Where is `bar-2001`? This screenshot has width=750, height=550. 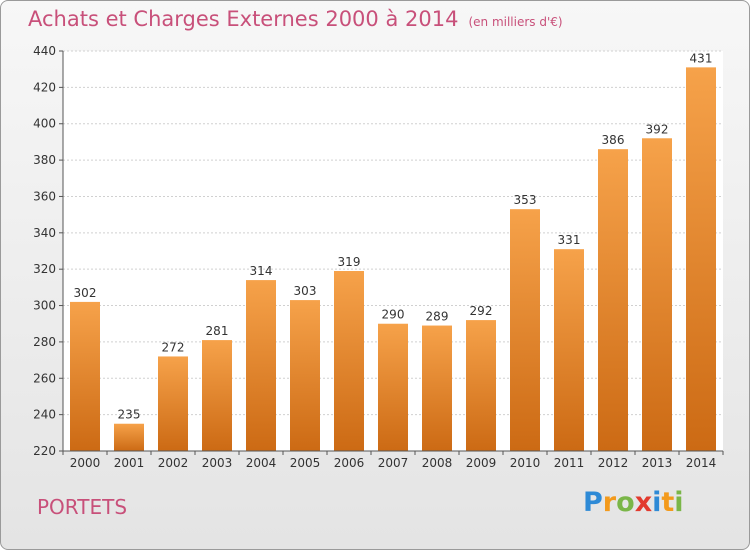 bar-2001 is located at coordinates (129, 437).